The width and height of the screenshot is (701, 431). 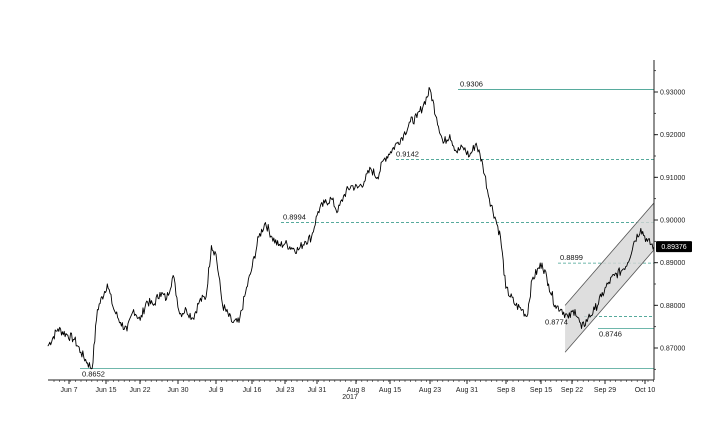 What do you see at coordinates (541, 390) in the screenshot?
I see `x-tick-label: Sep 15` at bounding box center [541, 390].